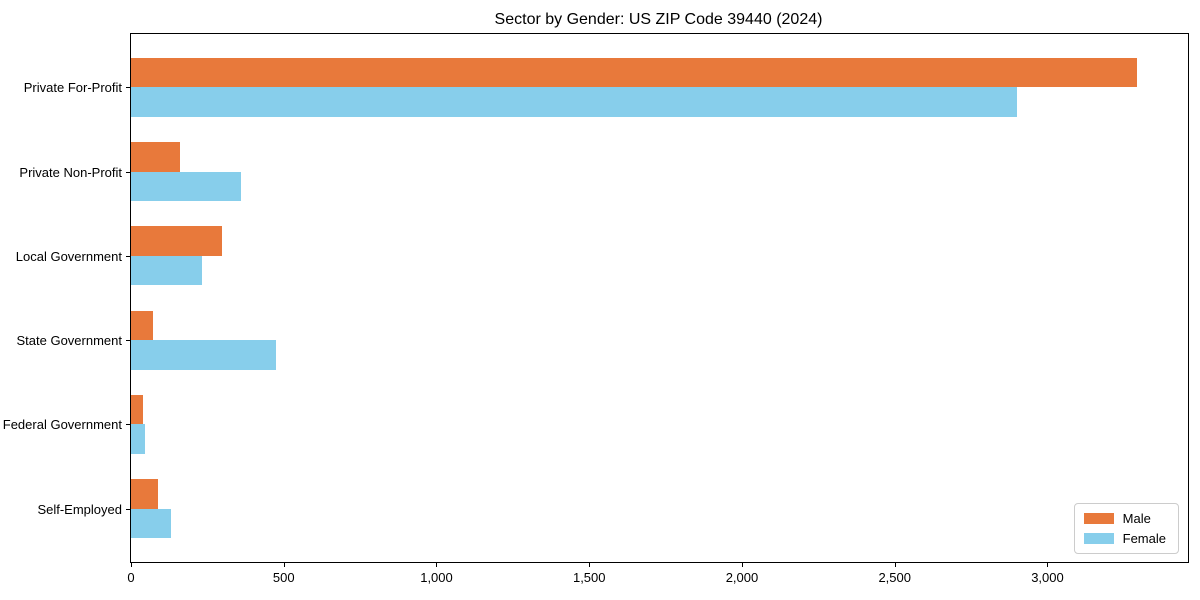 The width and height of the screenshot is (1200, 600). What do you see at coordinates (69, 341) in the screenshot?
I see `y-tick-label: State Government` at bounding box center [69, 341].